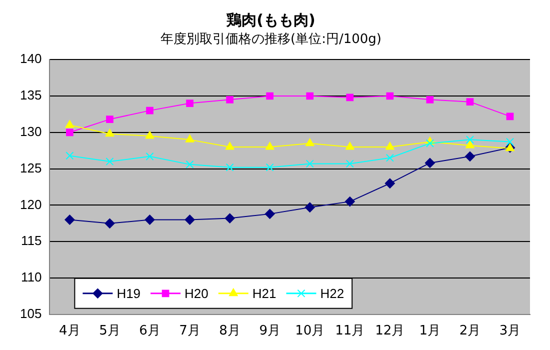 The width and height of the screenshot is (550, 350). What do you see at coordinates (31, 204) in the screenshot?
I see `y-tick-label: 120` at bounding box center [31, 204].